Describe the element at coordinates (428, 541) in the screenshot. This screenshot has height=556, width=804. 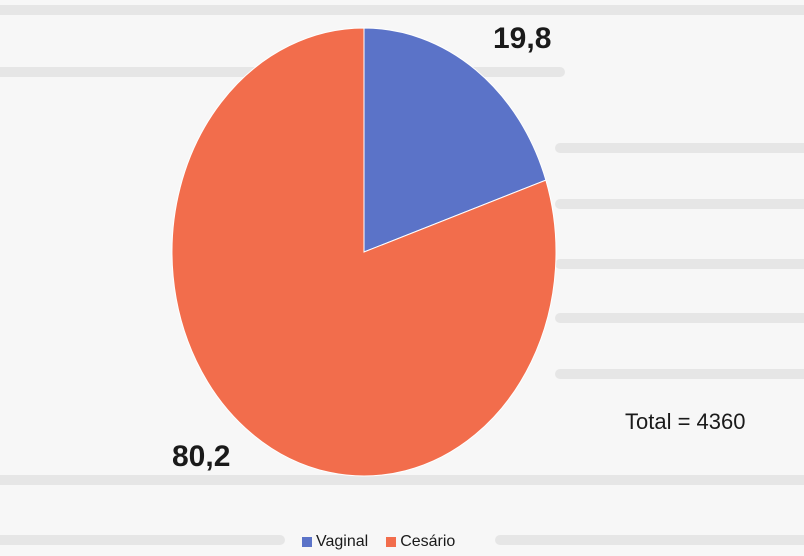
I see `legend-label-cesario: Cesário` at that location.